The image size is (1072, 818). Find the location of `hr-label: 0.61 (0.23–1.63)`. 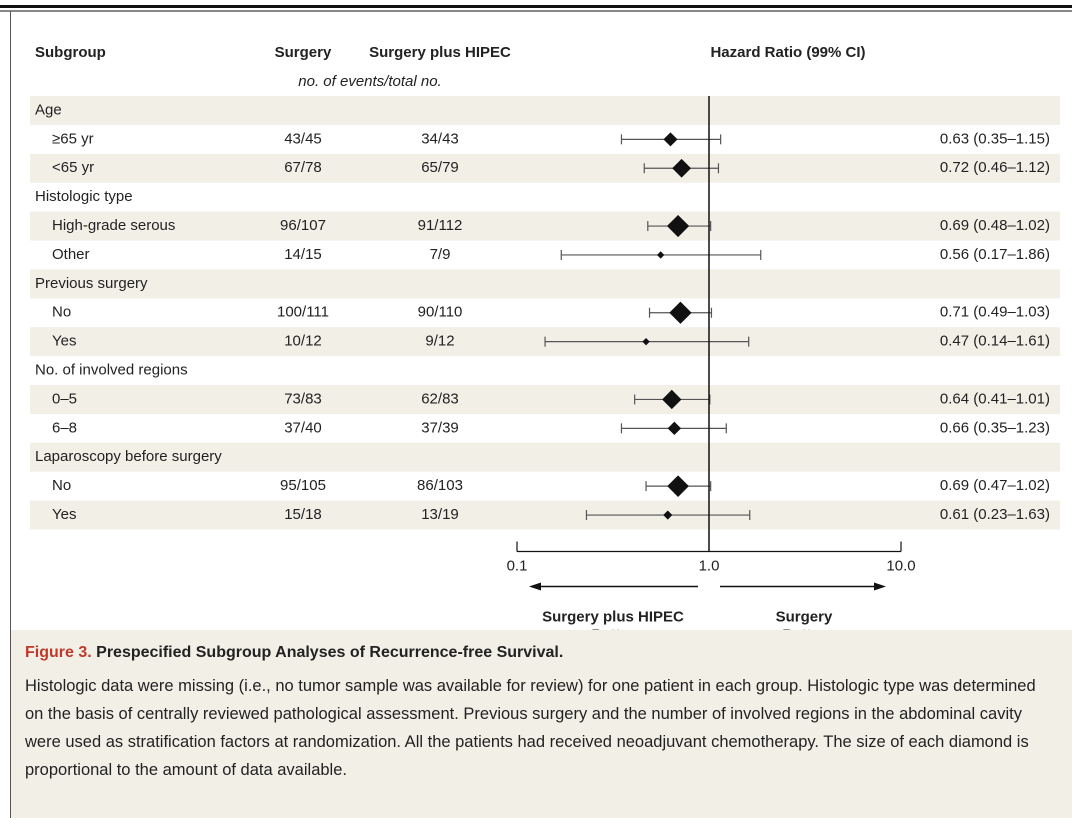

hr-label: 0.61 (0.23–1.63) is located at coordinates (995, 514).